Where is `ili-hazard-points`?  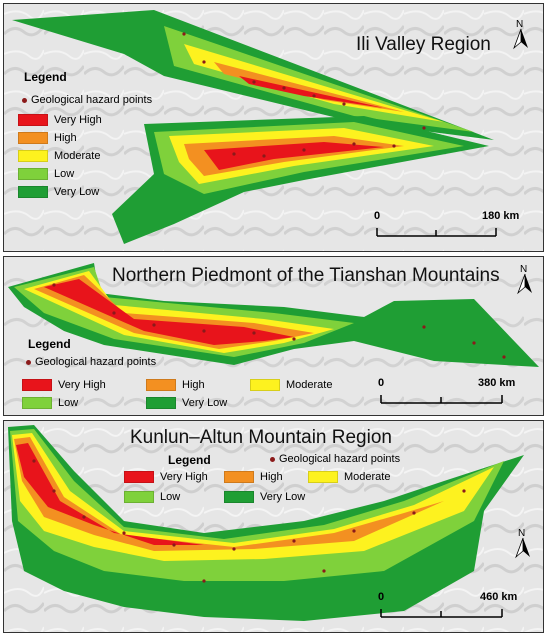 ili-hazard-points is located at coordinates (304, 95).